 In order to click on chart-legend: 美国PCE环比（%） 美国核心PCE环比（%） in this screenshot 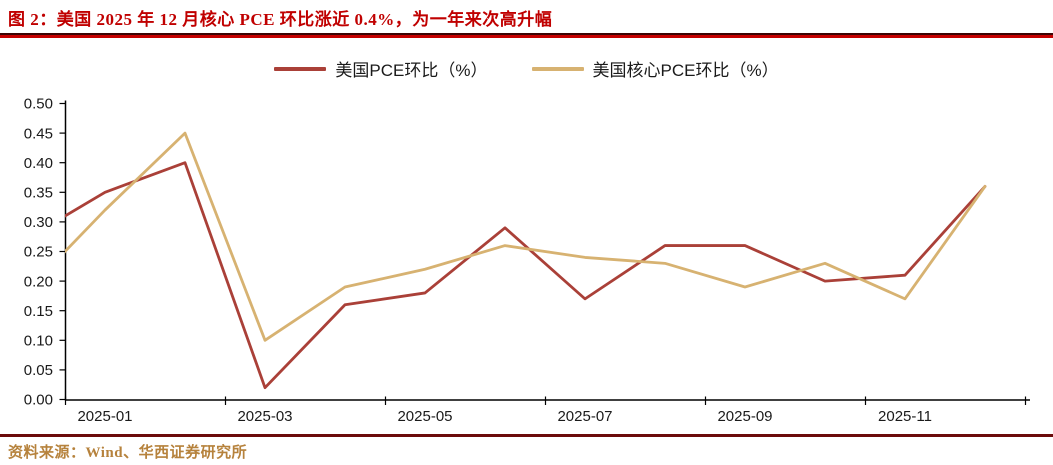, I will do `click(526, 68)`.